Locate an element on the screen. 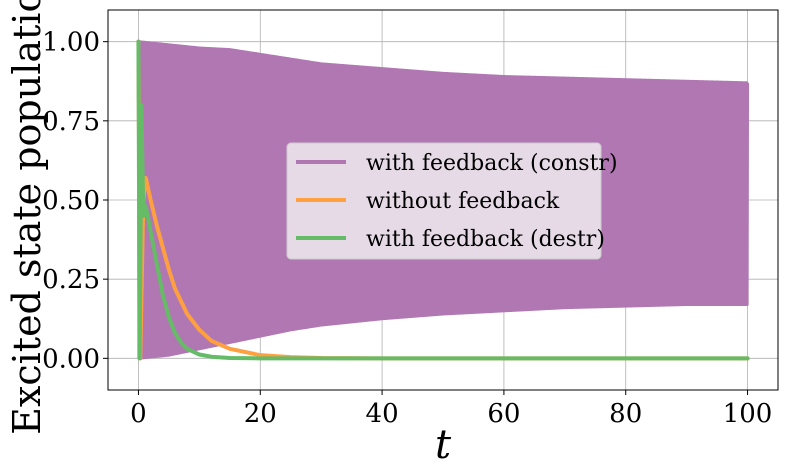 The width and height of the screenshot is (788, 474). legend-label: with feedback (constr) is located at coordinates (492, 163).